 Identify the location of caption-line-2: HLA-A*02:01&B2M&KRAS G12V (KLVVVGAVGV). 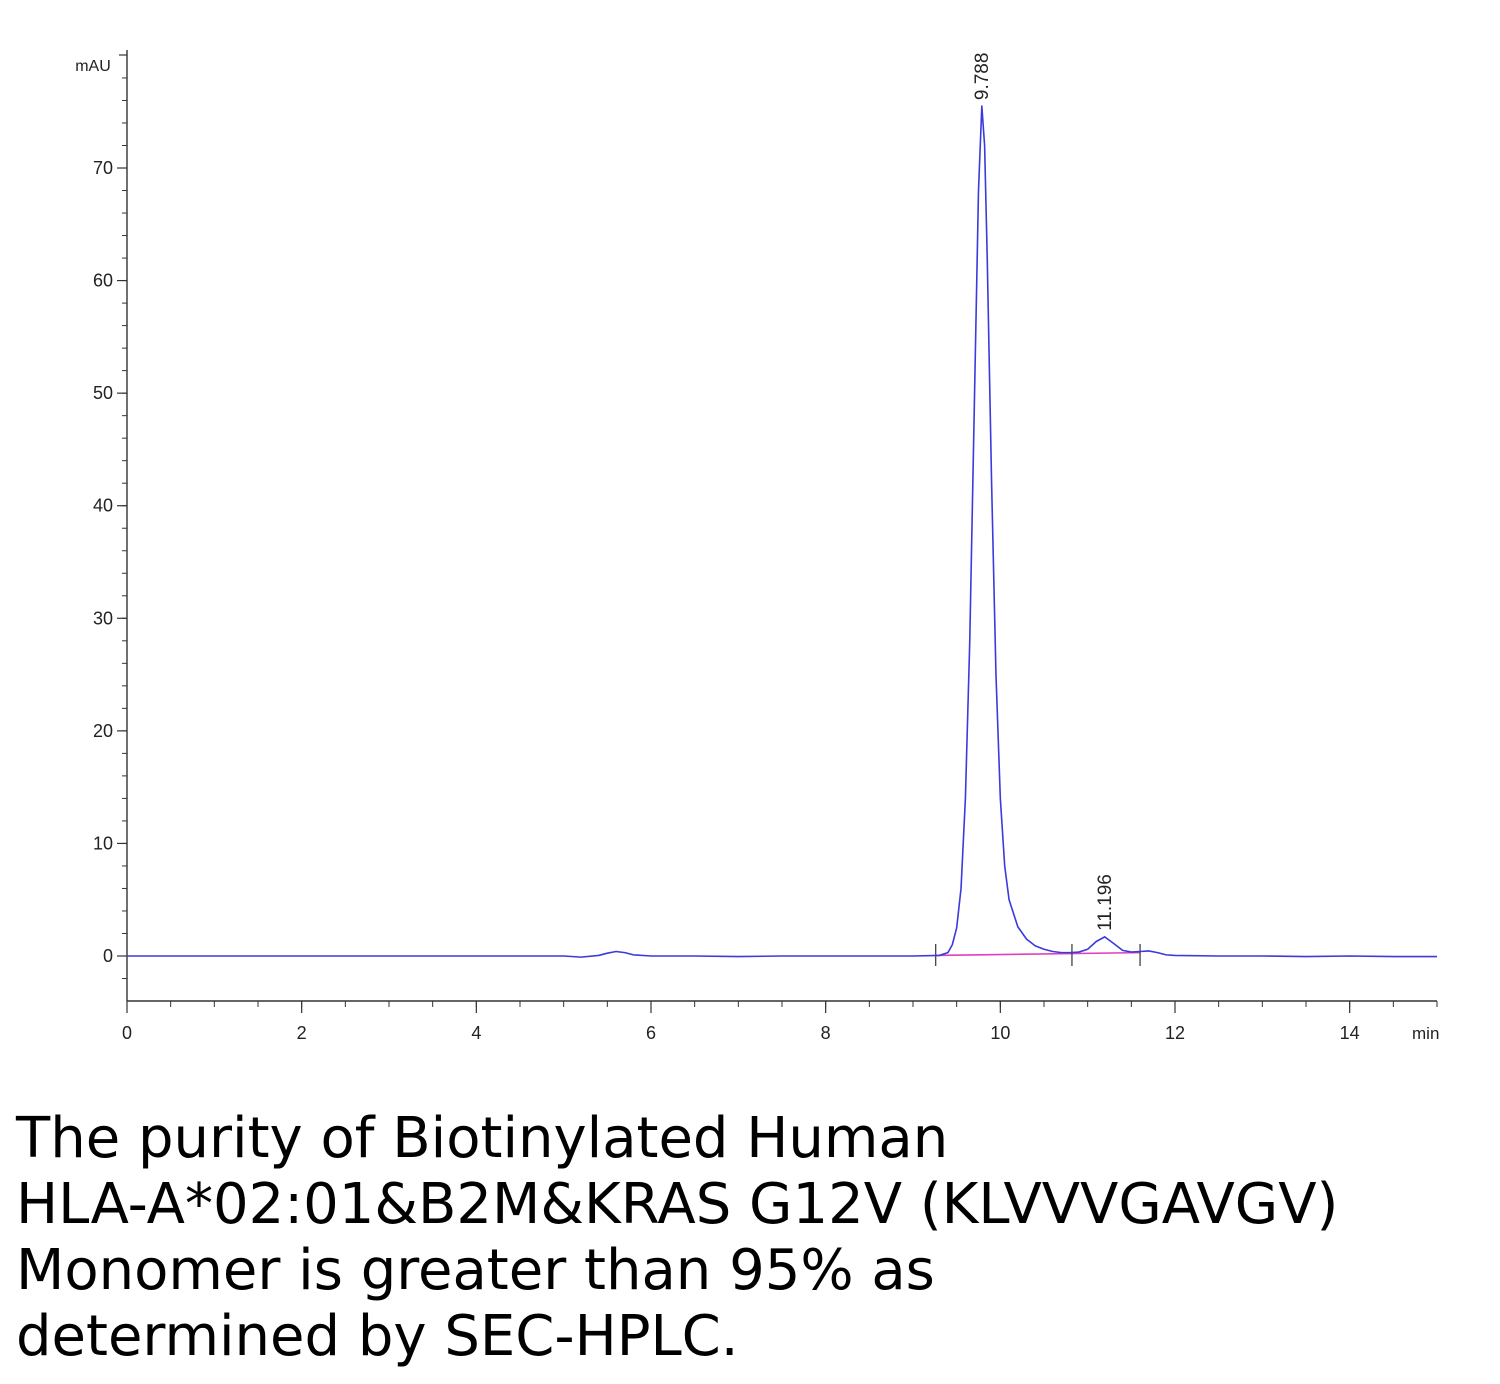
(677, 1204).